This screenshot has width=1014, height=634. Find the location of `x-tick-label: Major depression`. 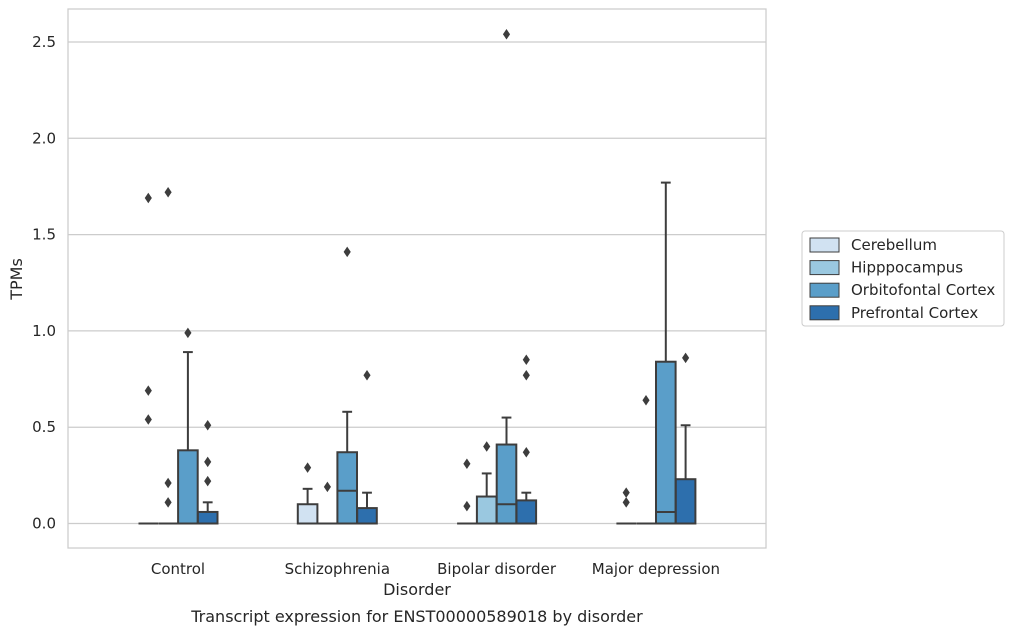

x-tick-label: Major depression is located at coordinates (656, 569).